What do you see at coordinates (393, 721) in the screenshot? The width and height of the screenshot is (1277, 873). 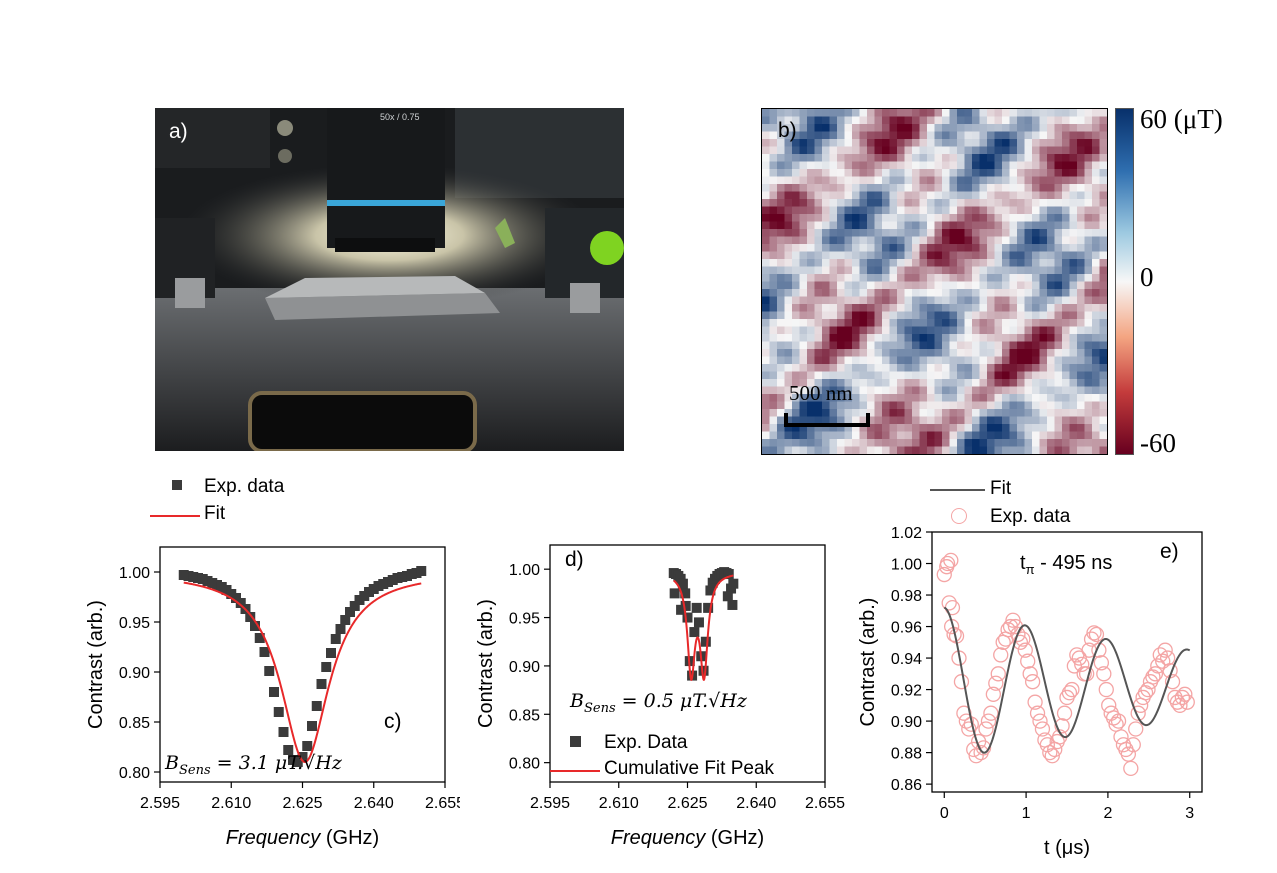 I see `panel-c-label: c)` at bounding box center [393, 721].